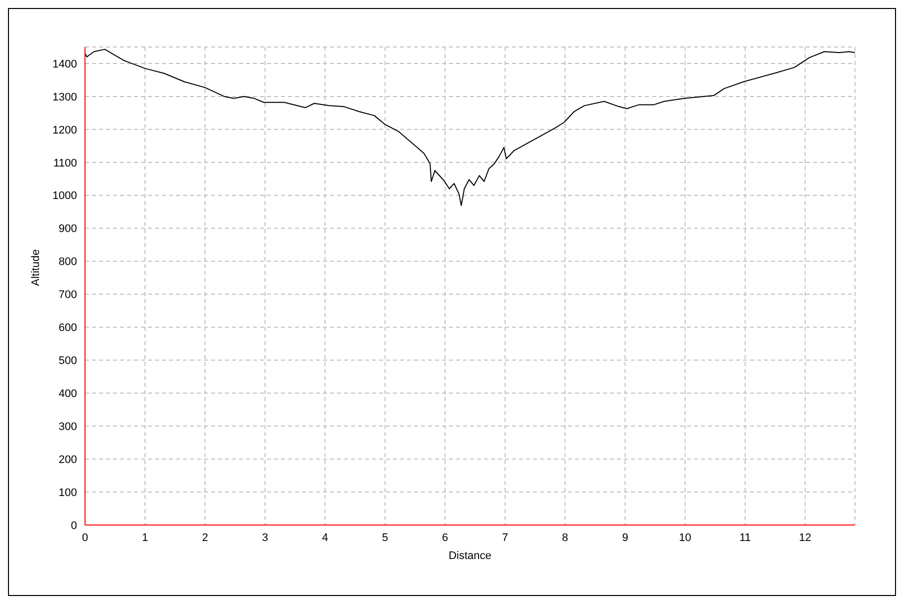  What do you see at coordinates (67, 492) in the screenshot?
I see `y-tick-label: 100` at bounding box center [67, 492].